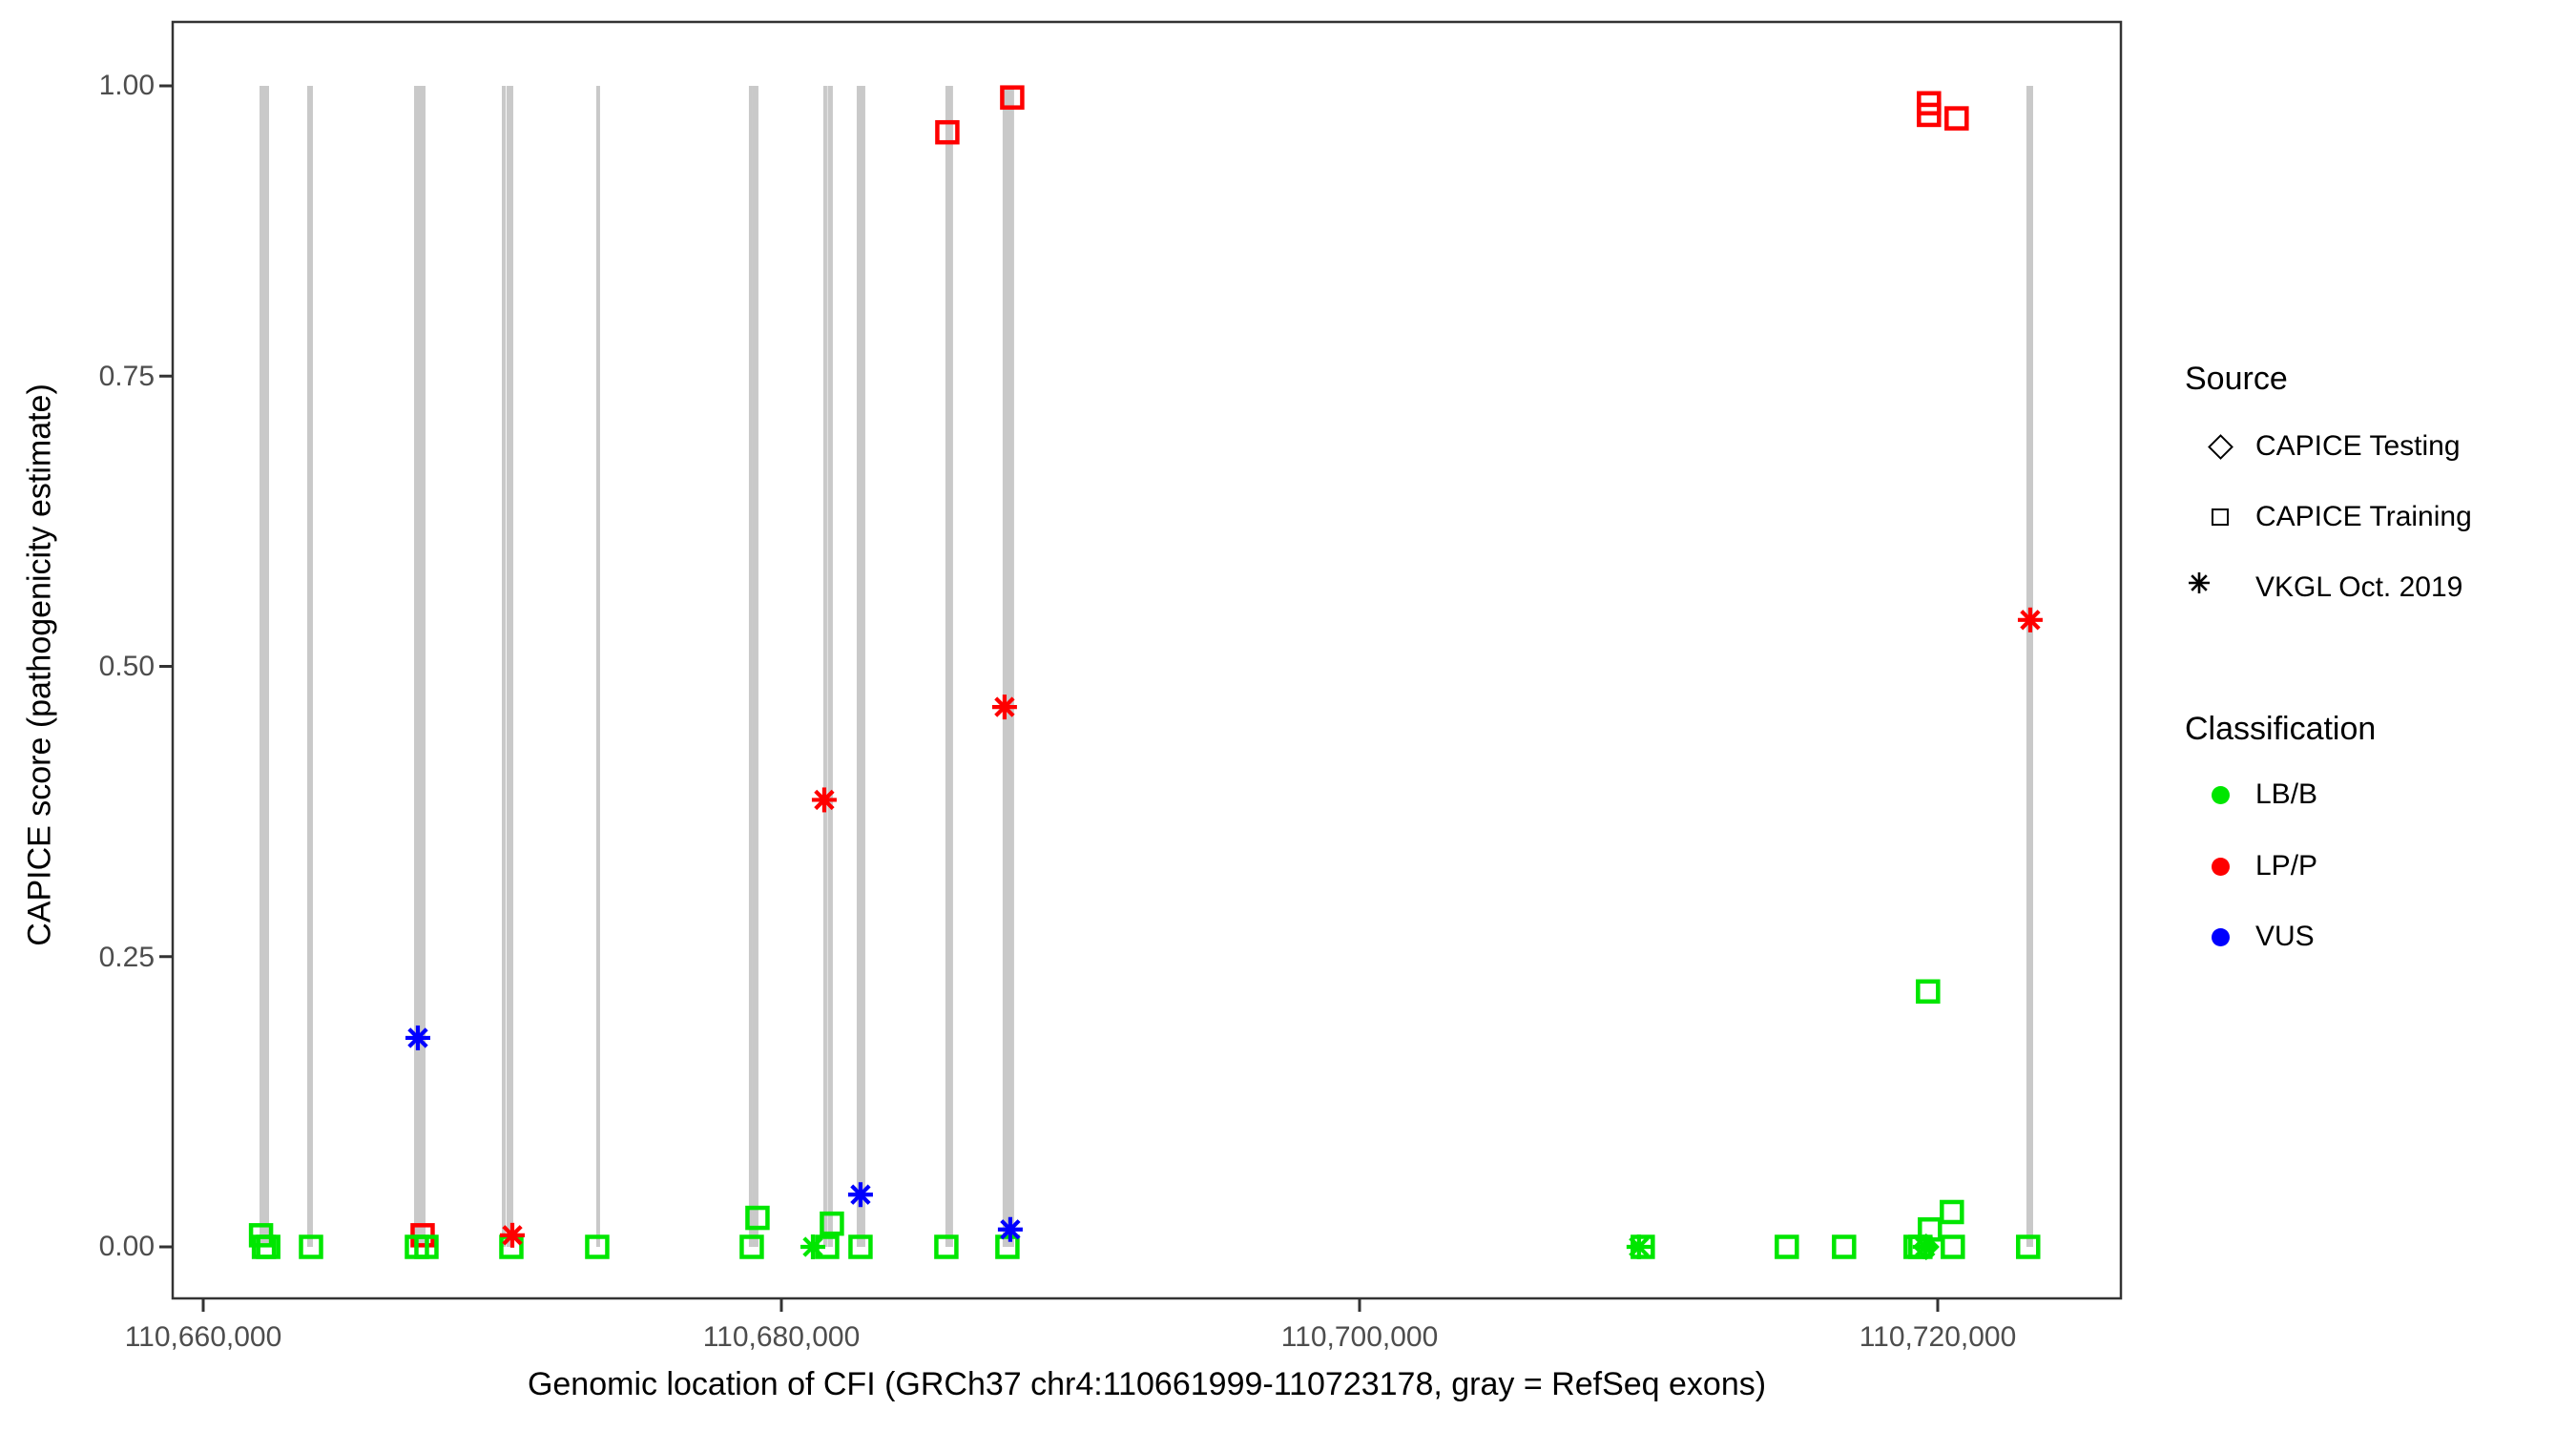  Describe the element at coordinates (1938, 1337) in the screenshot. I see `x-tick-label: 110,720,000` at that location.